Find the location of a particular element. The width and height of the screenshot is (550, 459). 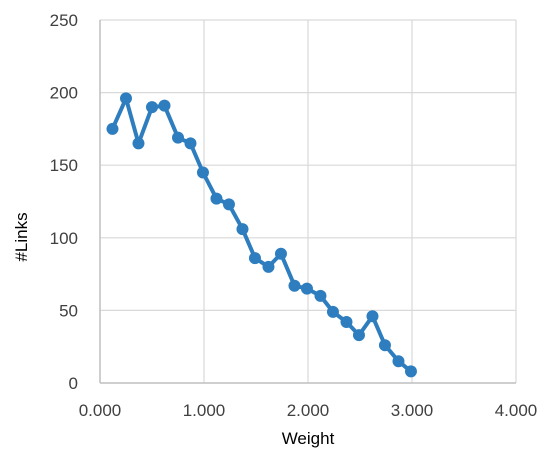

y-tick-label: 200 is located at coordinates (64, 93).